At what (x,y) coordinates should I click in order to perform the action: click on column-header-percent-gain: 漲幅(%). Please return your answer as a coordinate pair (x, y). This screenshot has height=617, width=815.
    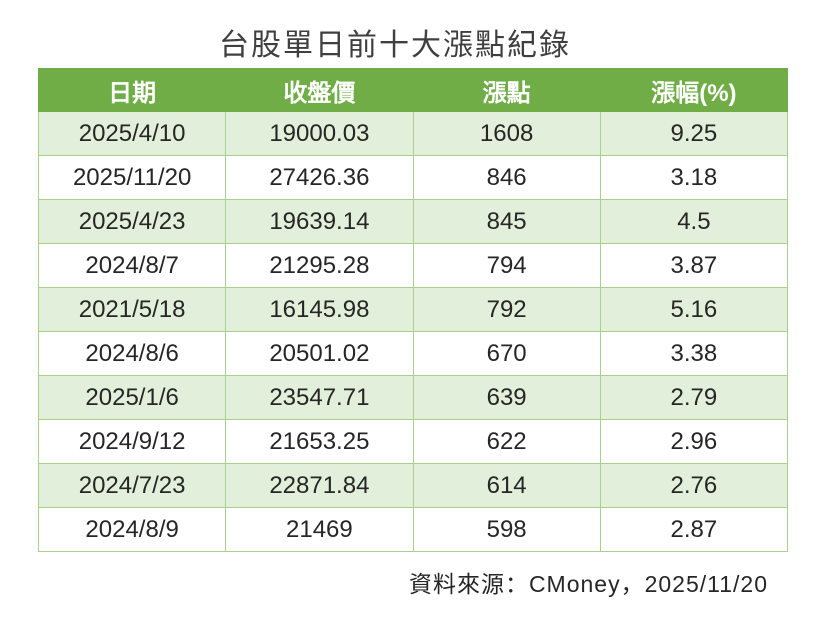
    Looking at the image, I should click on (694, 90).